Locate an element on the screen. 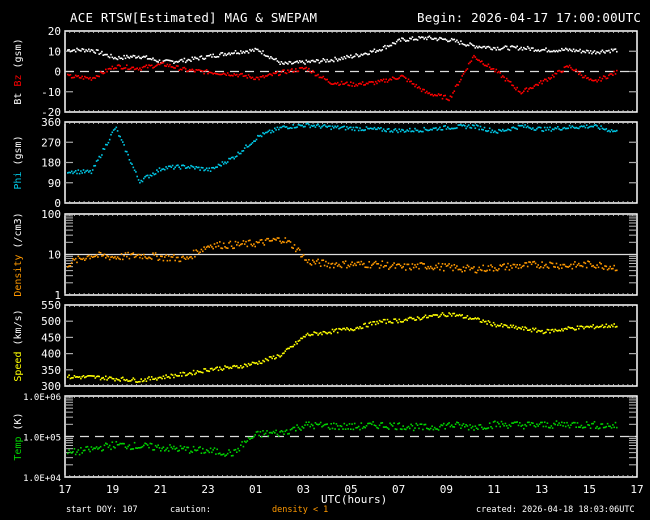  svg-text: -10 is located at coordinates (51, 92).